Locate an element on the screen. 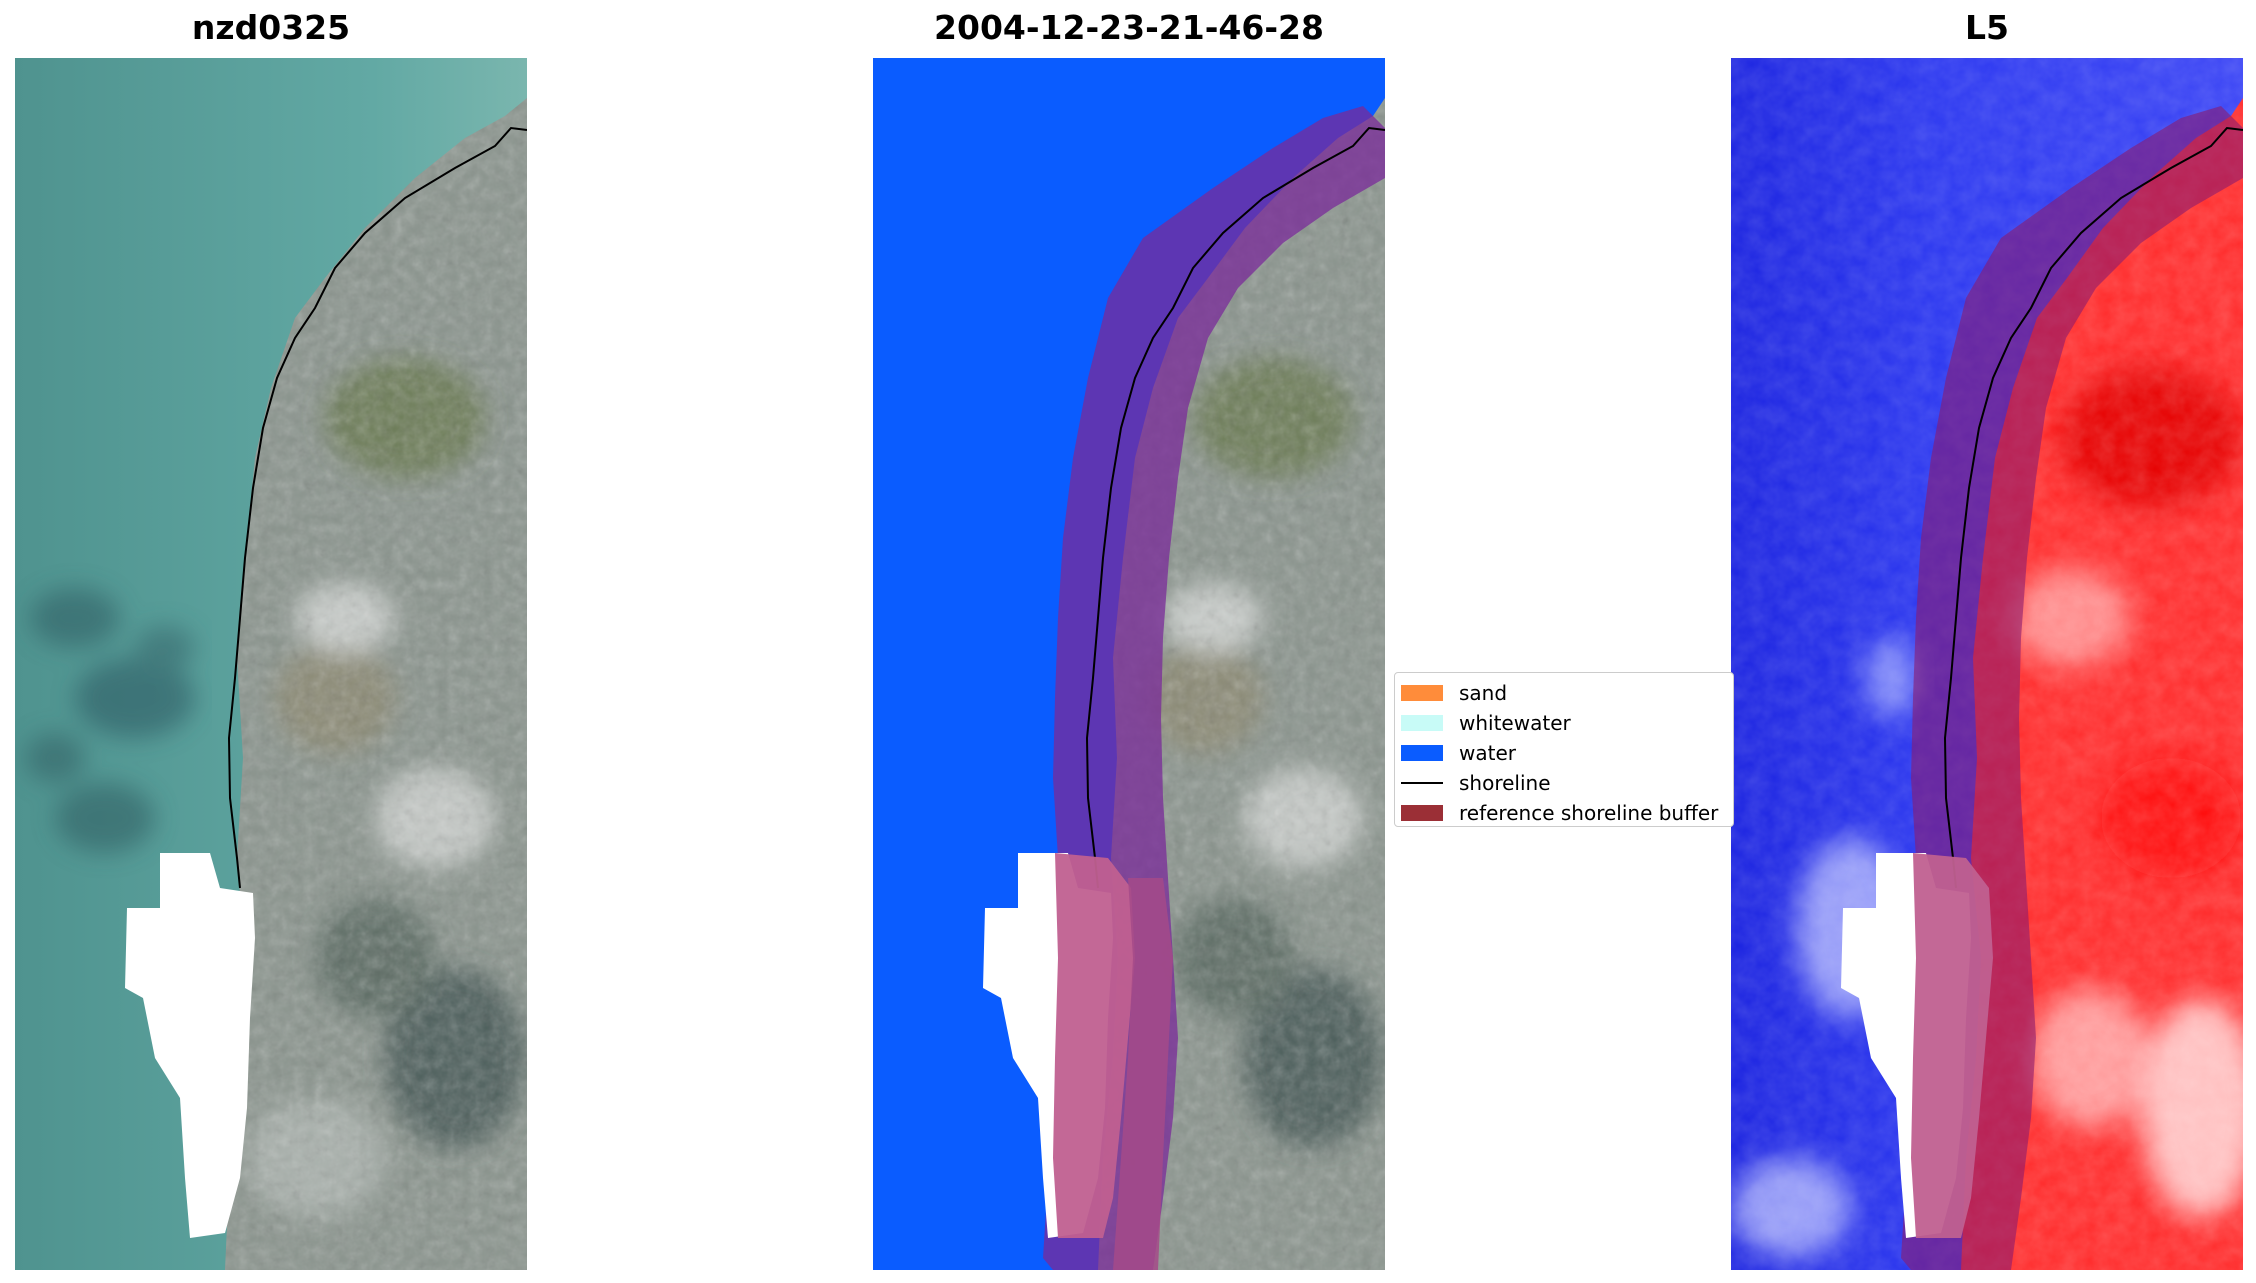 The image size is (2256, 1283). buffer-swatch is located at coordinates (1422, 813).